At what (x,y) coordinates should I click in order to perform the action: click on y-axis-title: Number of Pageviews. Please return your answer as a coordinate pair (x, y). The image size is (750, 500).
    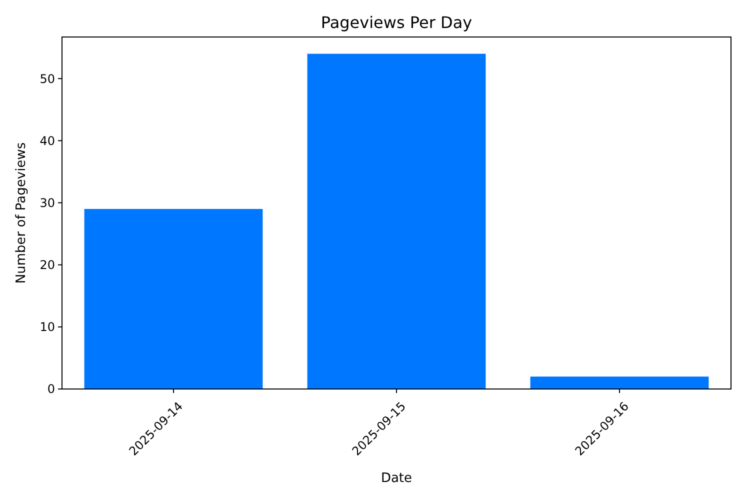
    Looking at the image, I should click on (21, 213).